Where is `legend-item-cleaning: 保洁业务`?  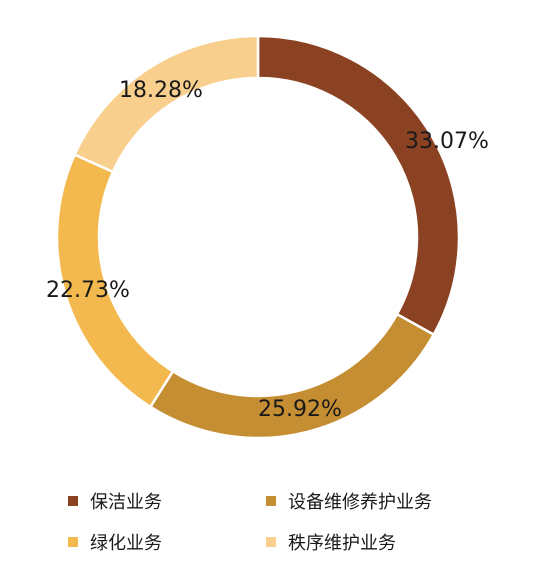 legend-item-cleaning: 保洁业务 is located at coordinates (115, 501).